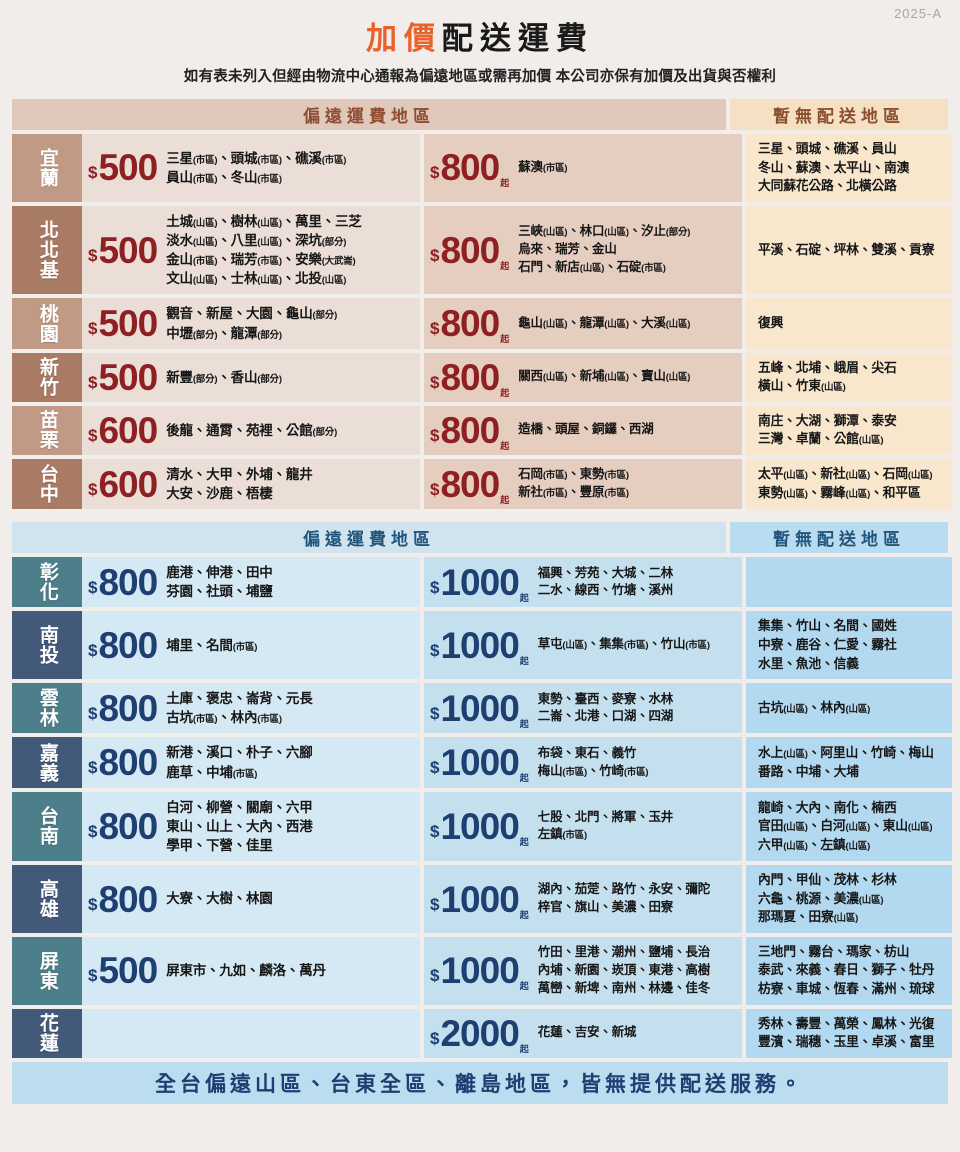 The height and width of the screenshot is (1152, 960). I want to click on price: $600, so click(123, 430).